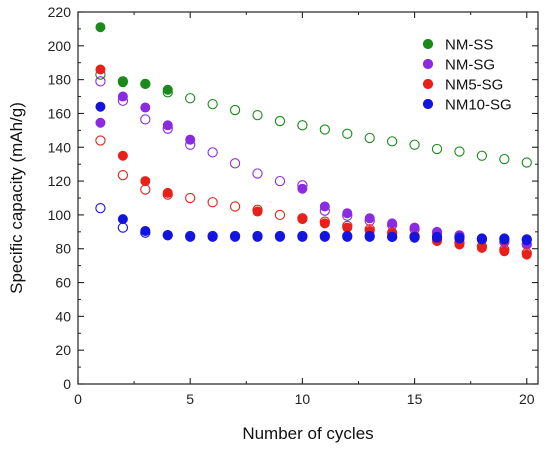 This screenshot has height=449, width=550. What do you see at coordinates (190, 399) in the screenshot?
I see `x-tick-label: 5` at bounding box center [190, 399].